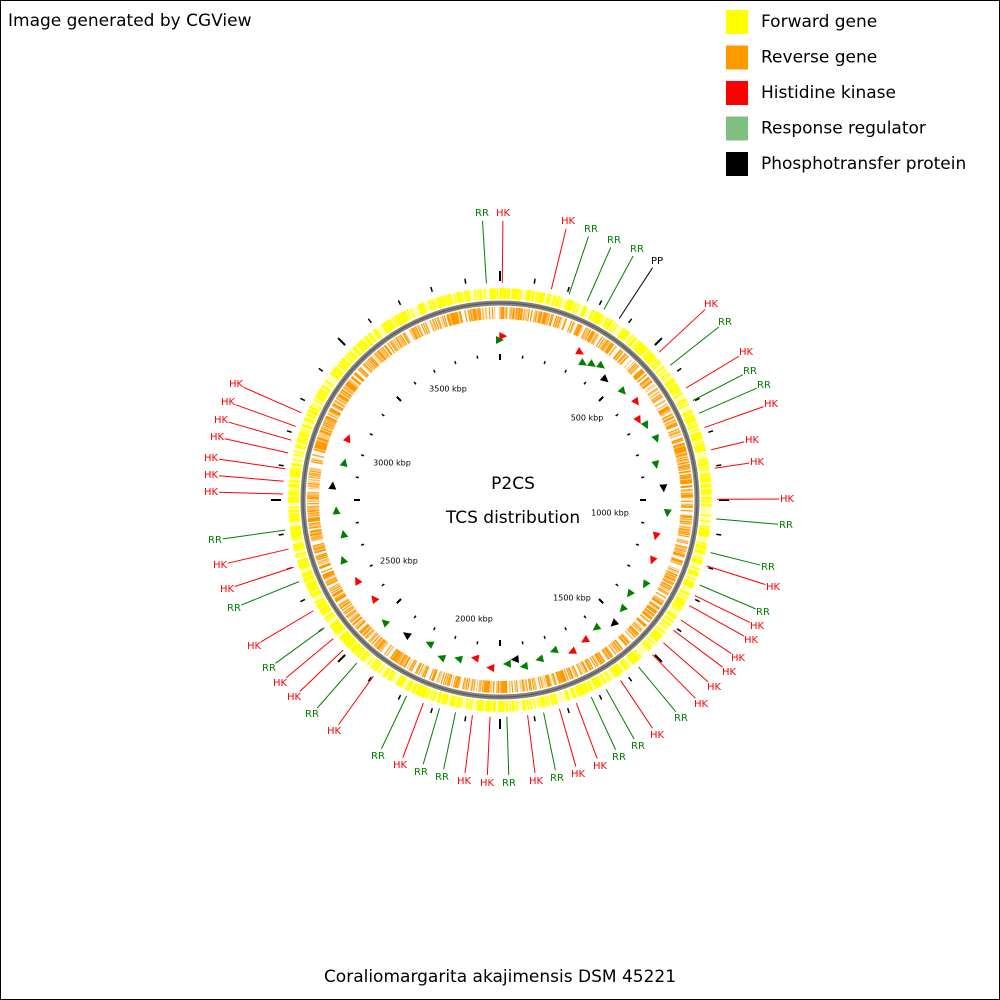  Describe the element at coordinates (399, 561) in the screenshot. I see `scale-label: 2500 kbp` at that location.